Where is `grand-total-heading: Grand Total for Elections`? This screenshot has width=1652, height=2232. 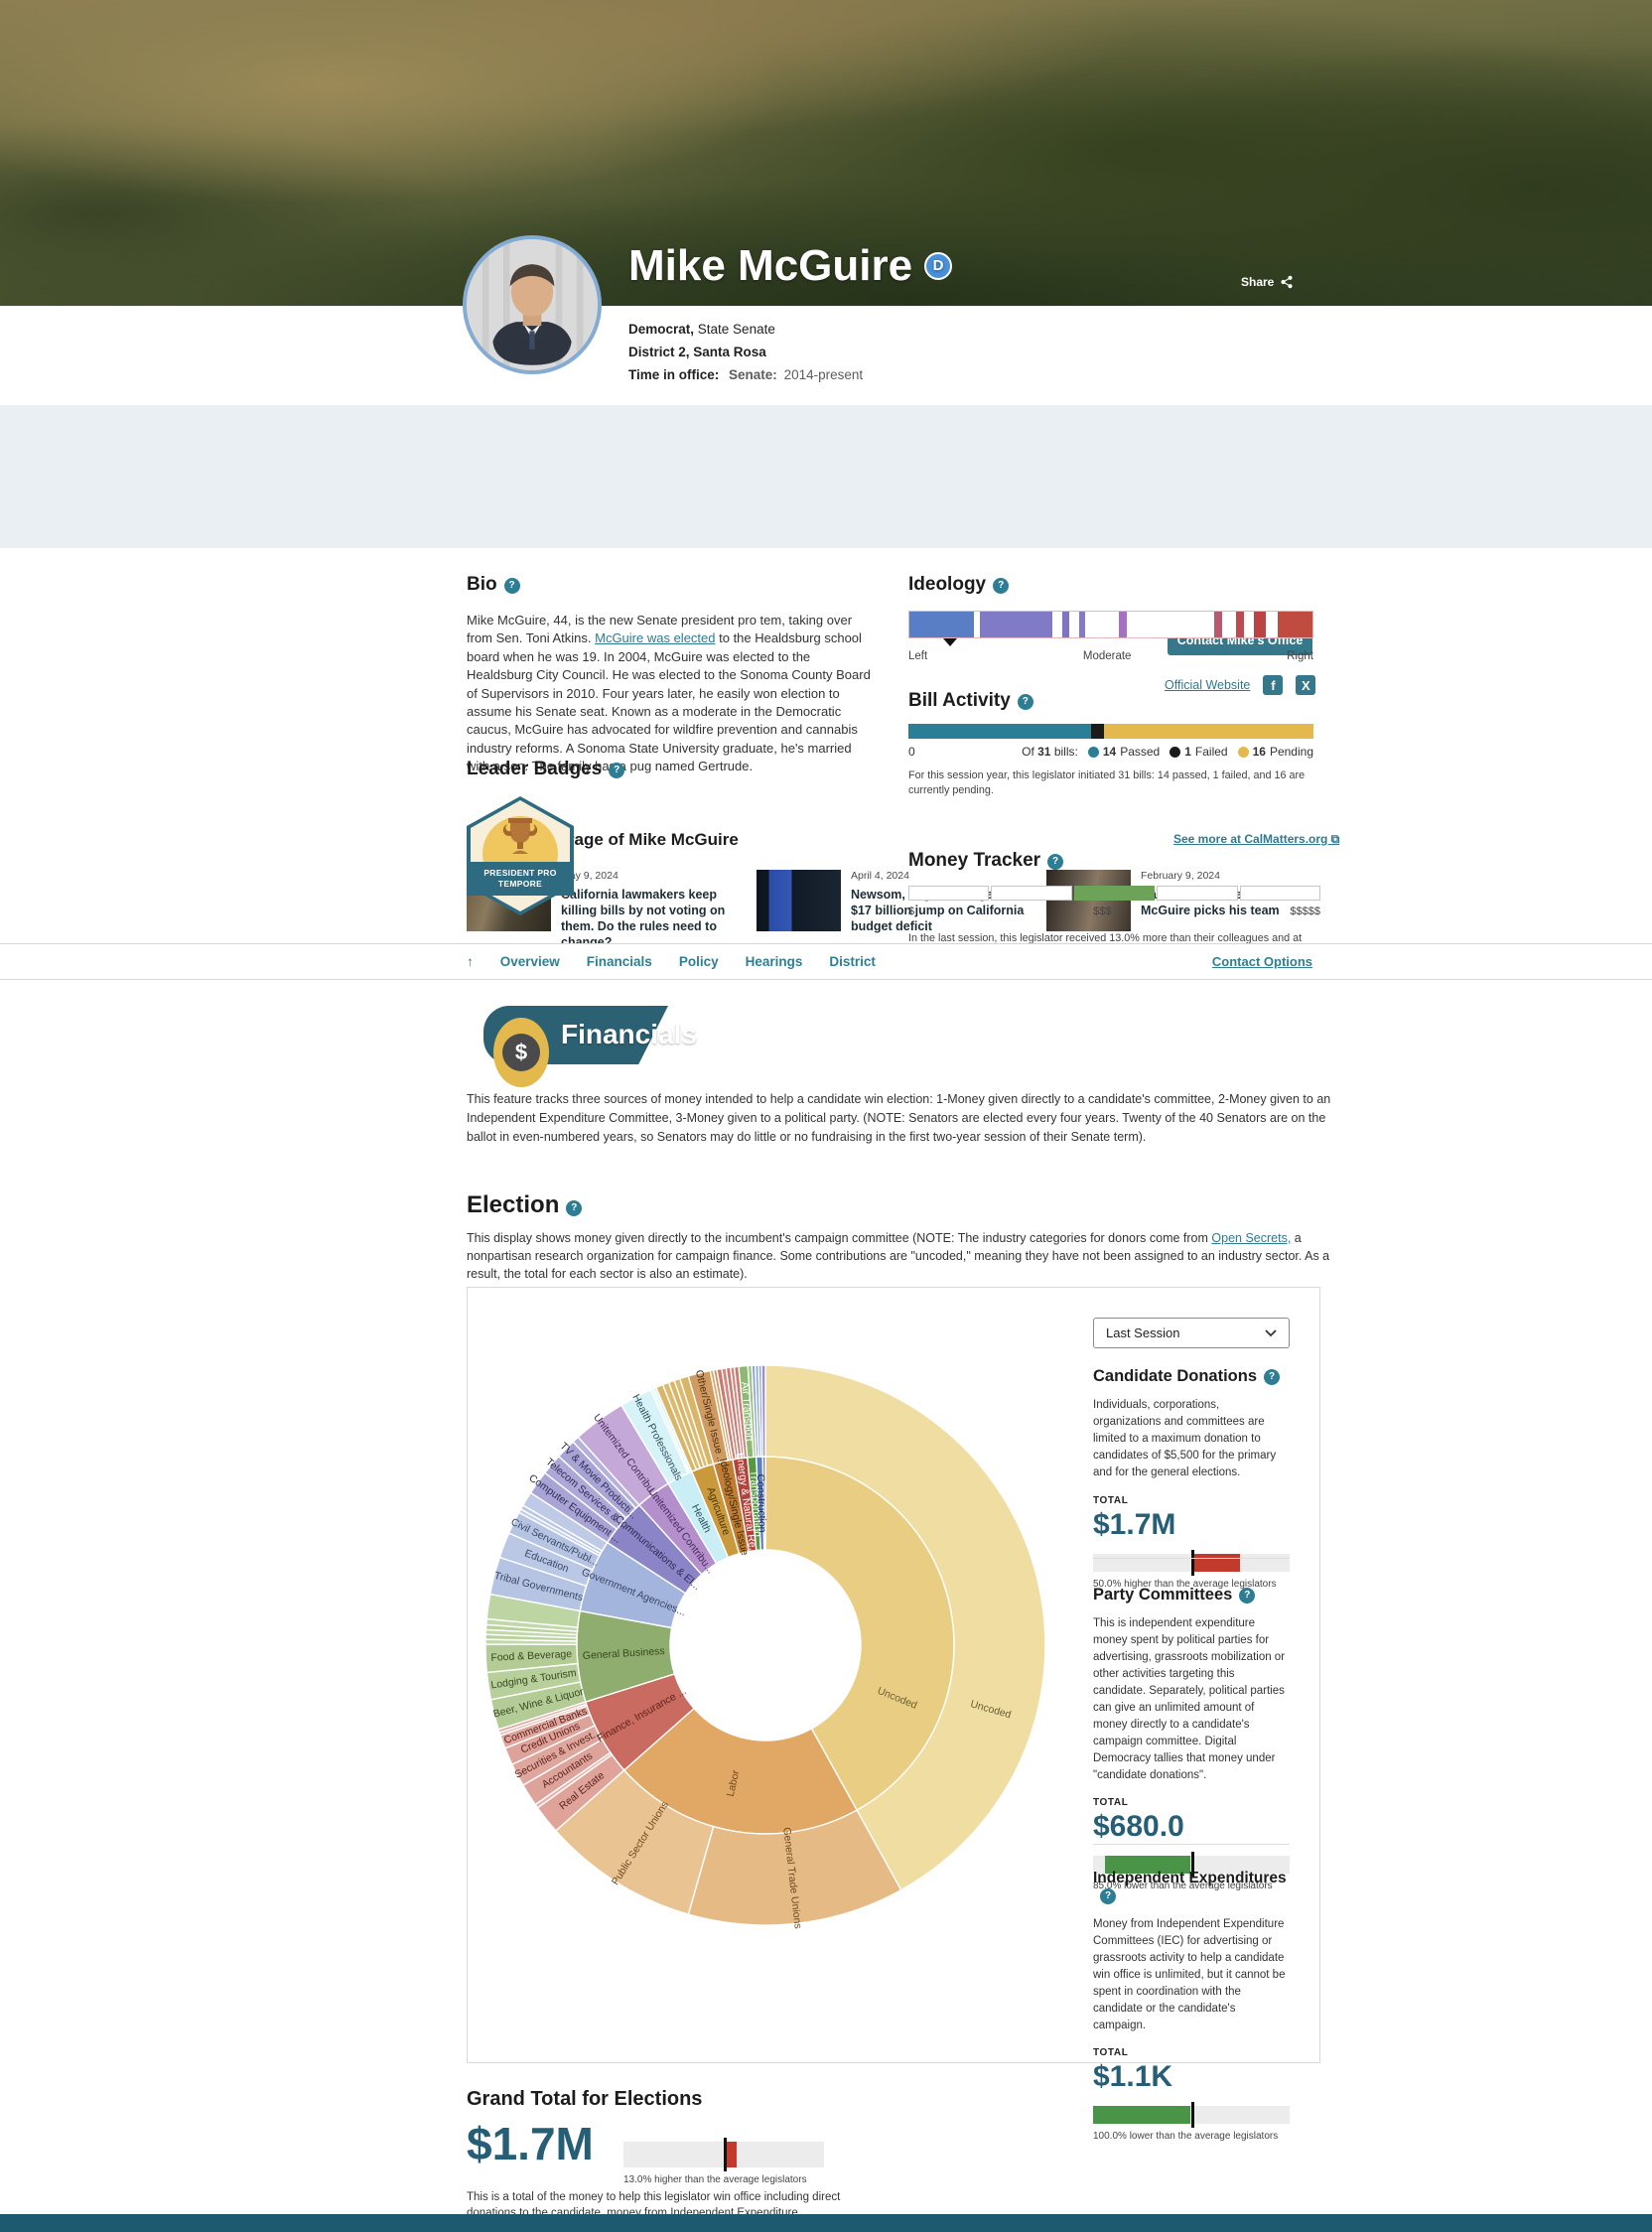
grand-total-heading: Grand Total for Elections is located at coordinates (585, 2099).